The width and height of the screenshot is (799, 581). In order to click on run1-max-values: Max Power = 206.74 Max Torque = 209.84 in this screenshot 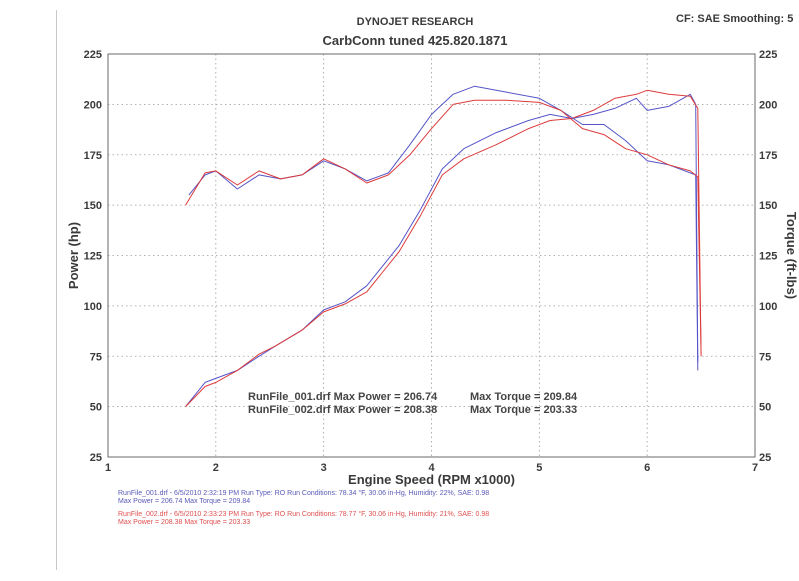, I will do `click(184, 501)`.